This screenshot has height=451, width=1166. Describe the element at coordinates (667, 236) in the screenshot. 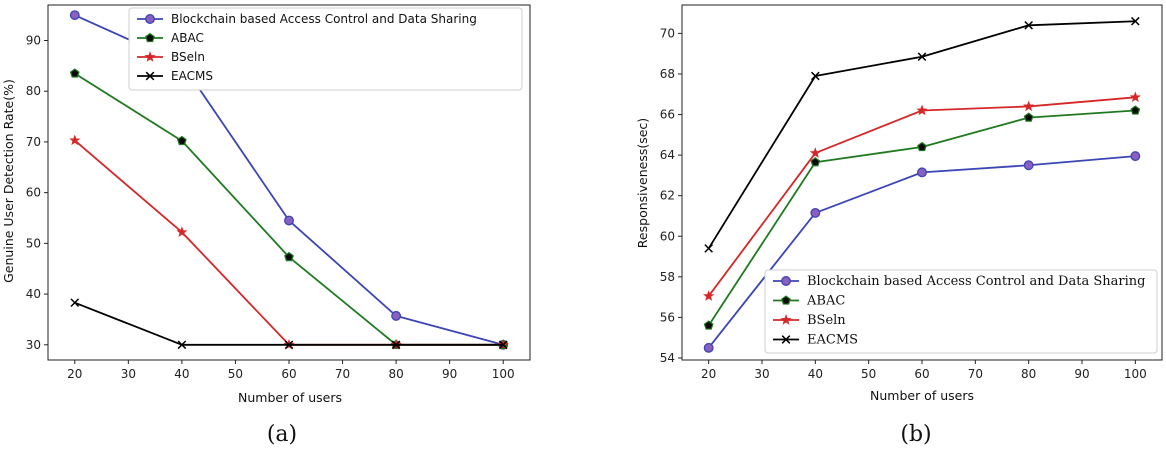

I see `chart-b-ytick-label: 60` at that location.